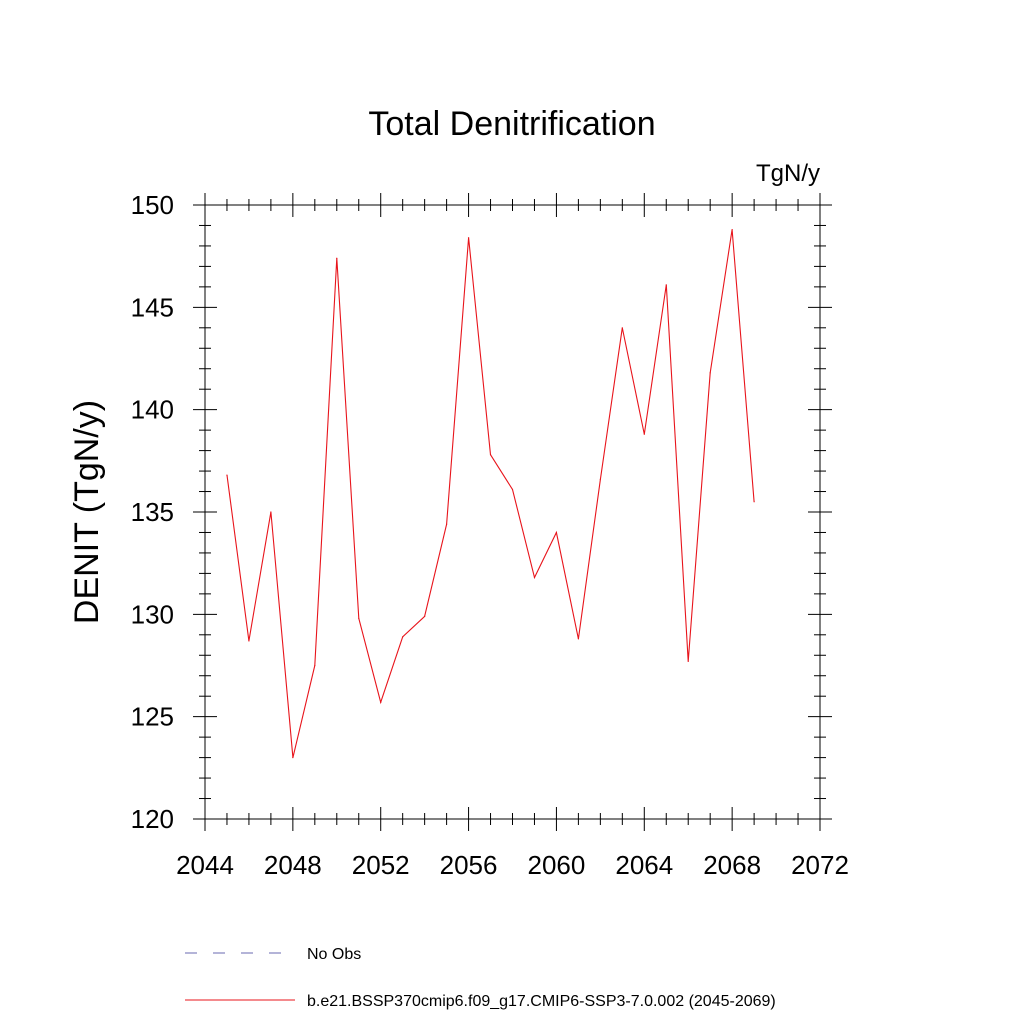  What do you see at coordinates (152, 512) in the screenshot?
I see `y-tick-label: 135` at bounding box center [152, 512].